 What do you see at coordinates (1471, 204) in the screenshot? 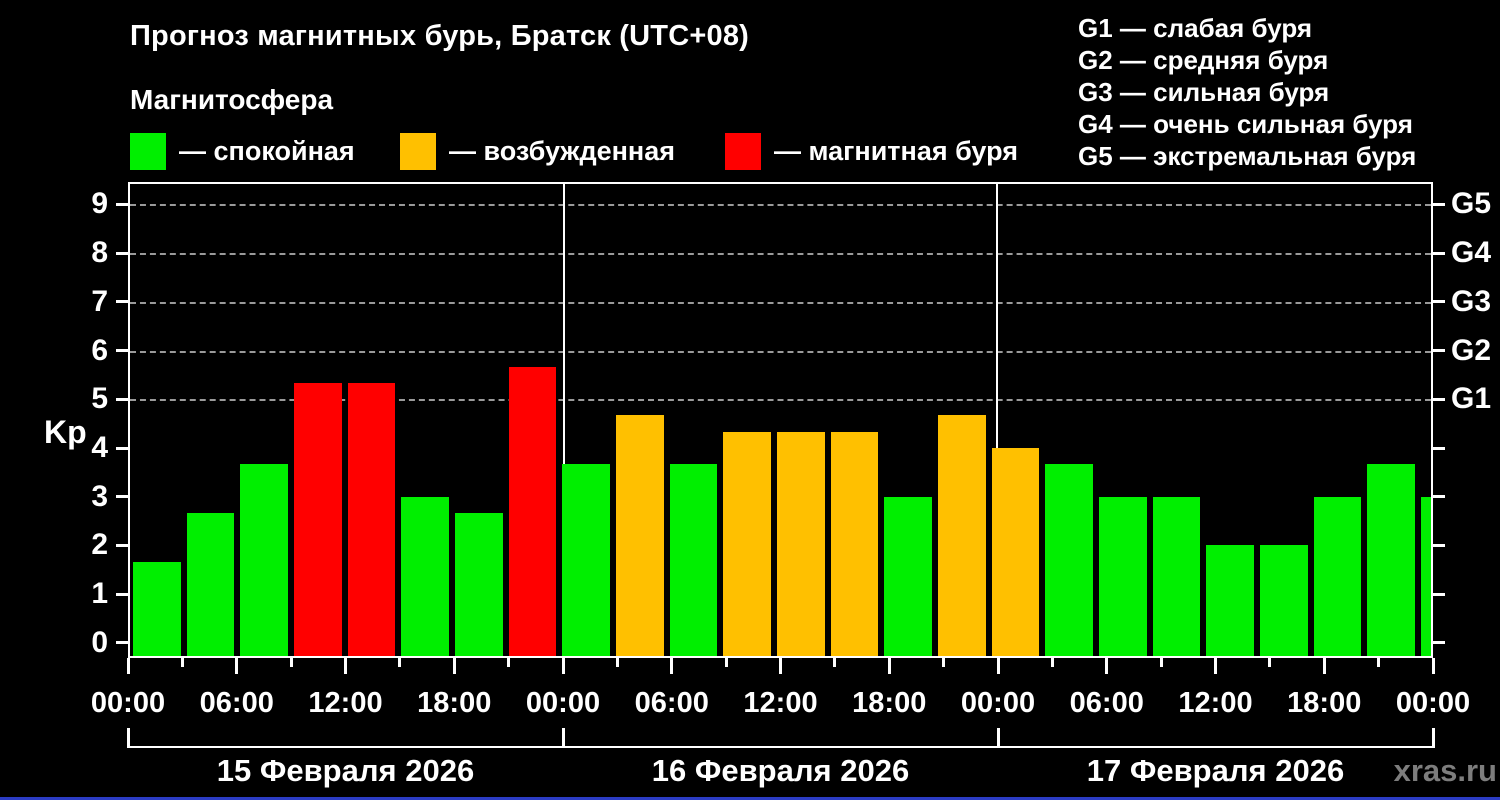
I see `g-axis-label: G5` at bounding box center [1471, 204].